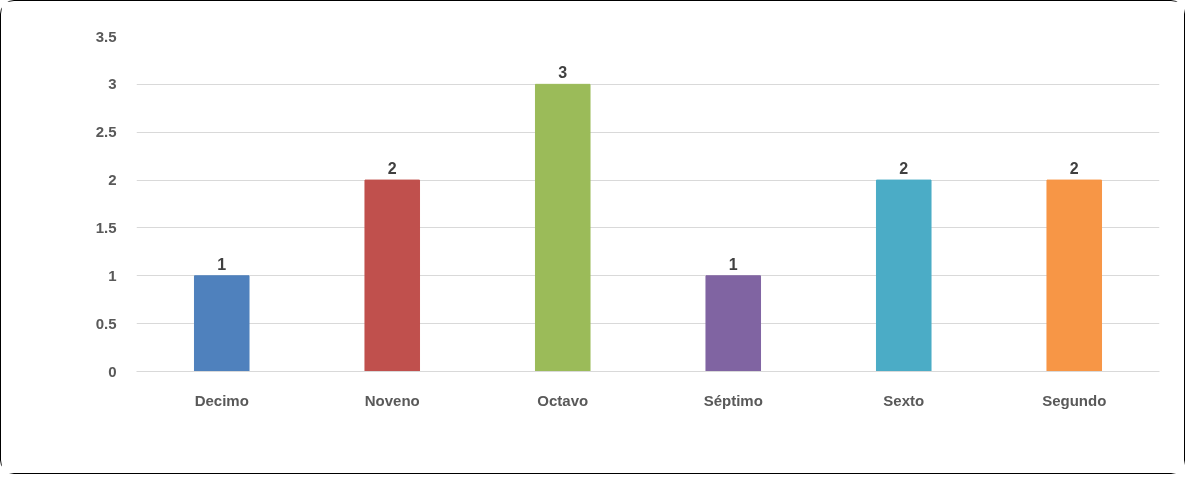 This screenshot has height=478, width=1189. Describe the element at coordinates (112, 180) in the screenshot. I see `y-tick-label: 2` at that location.